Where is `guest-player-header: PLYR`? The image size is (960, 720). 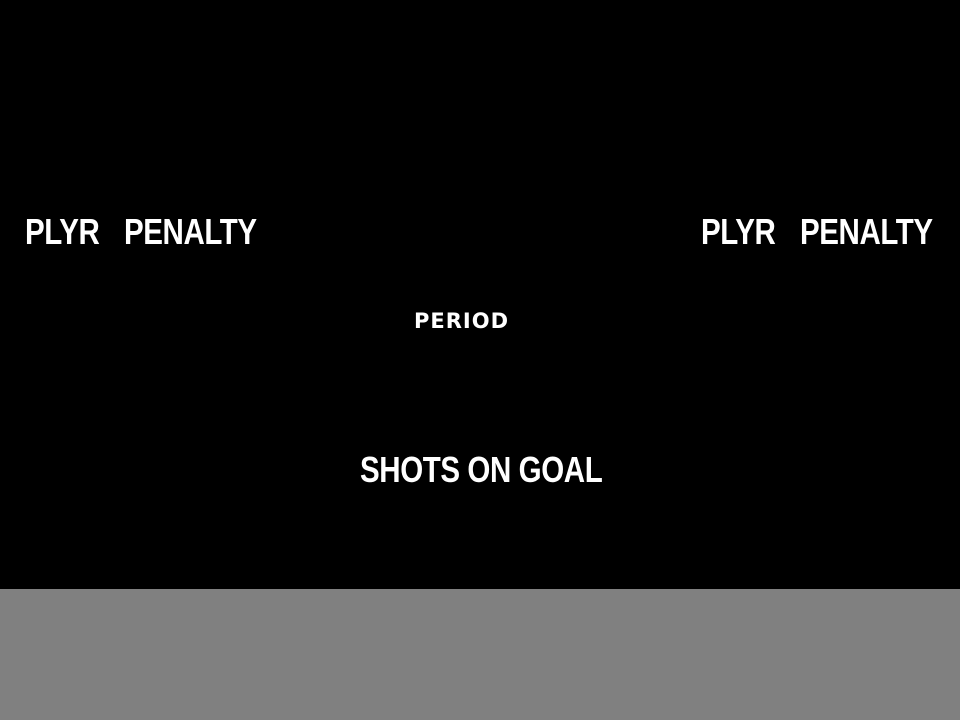
guest-player-header: PLYR is located at coordinates (738, 231).